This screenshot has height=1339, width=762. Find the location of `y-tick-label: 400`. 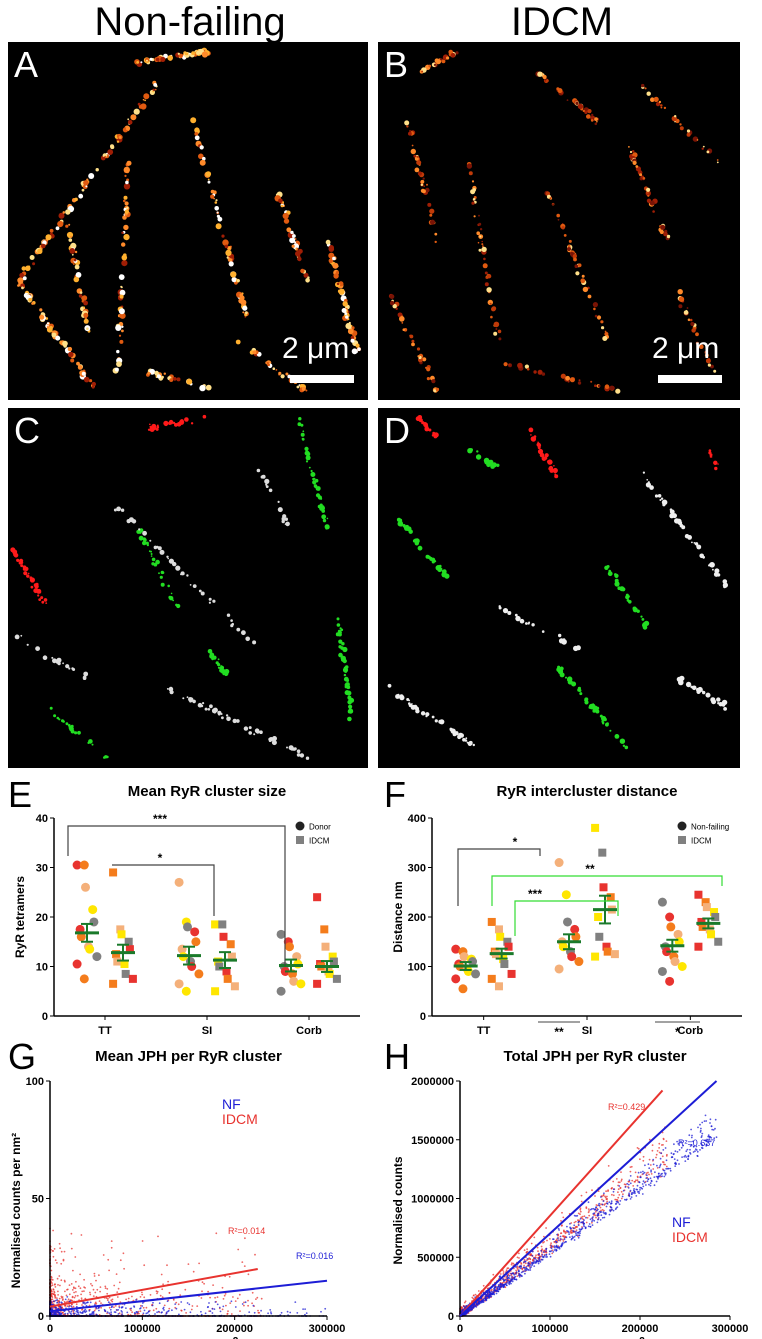

y-tick-label: 400 is located at coordinates (417, 819).